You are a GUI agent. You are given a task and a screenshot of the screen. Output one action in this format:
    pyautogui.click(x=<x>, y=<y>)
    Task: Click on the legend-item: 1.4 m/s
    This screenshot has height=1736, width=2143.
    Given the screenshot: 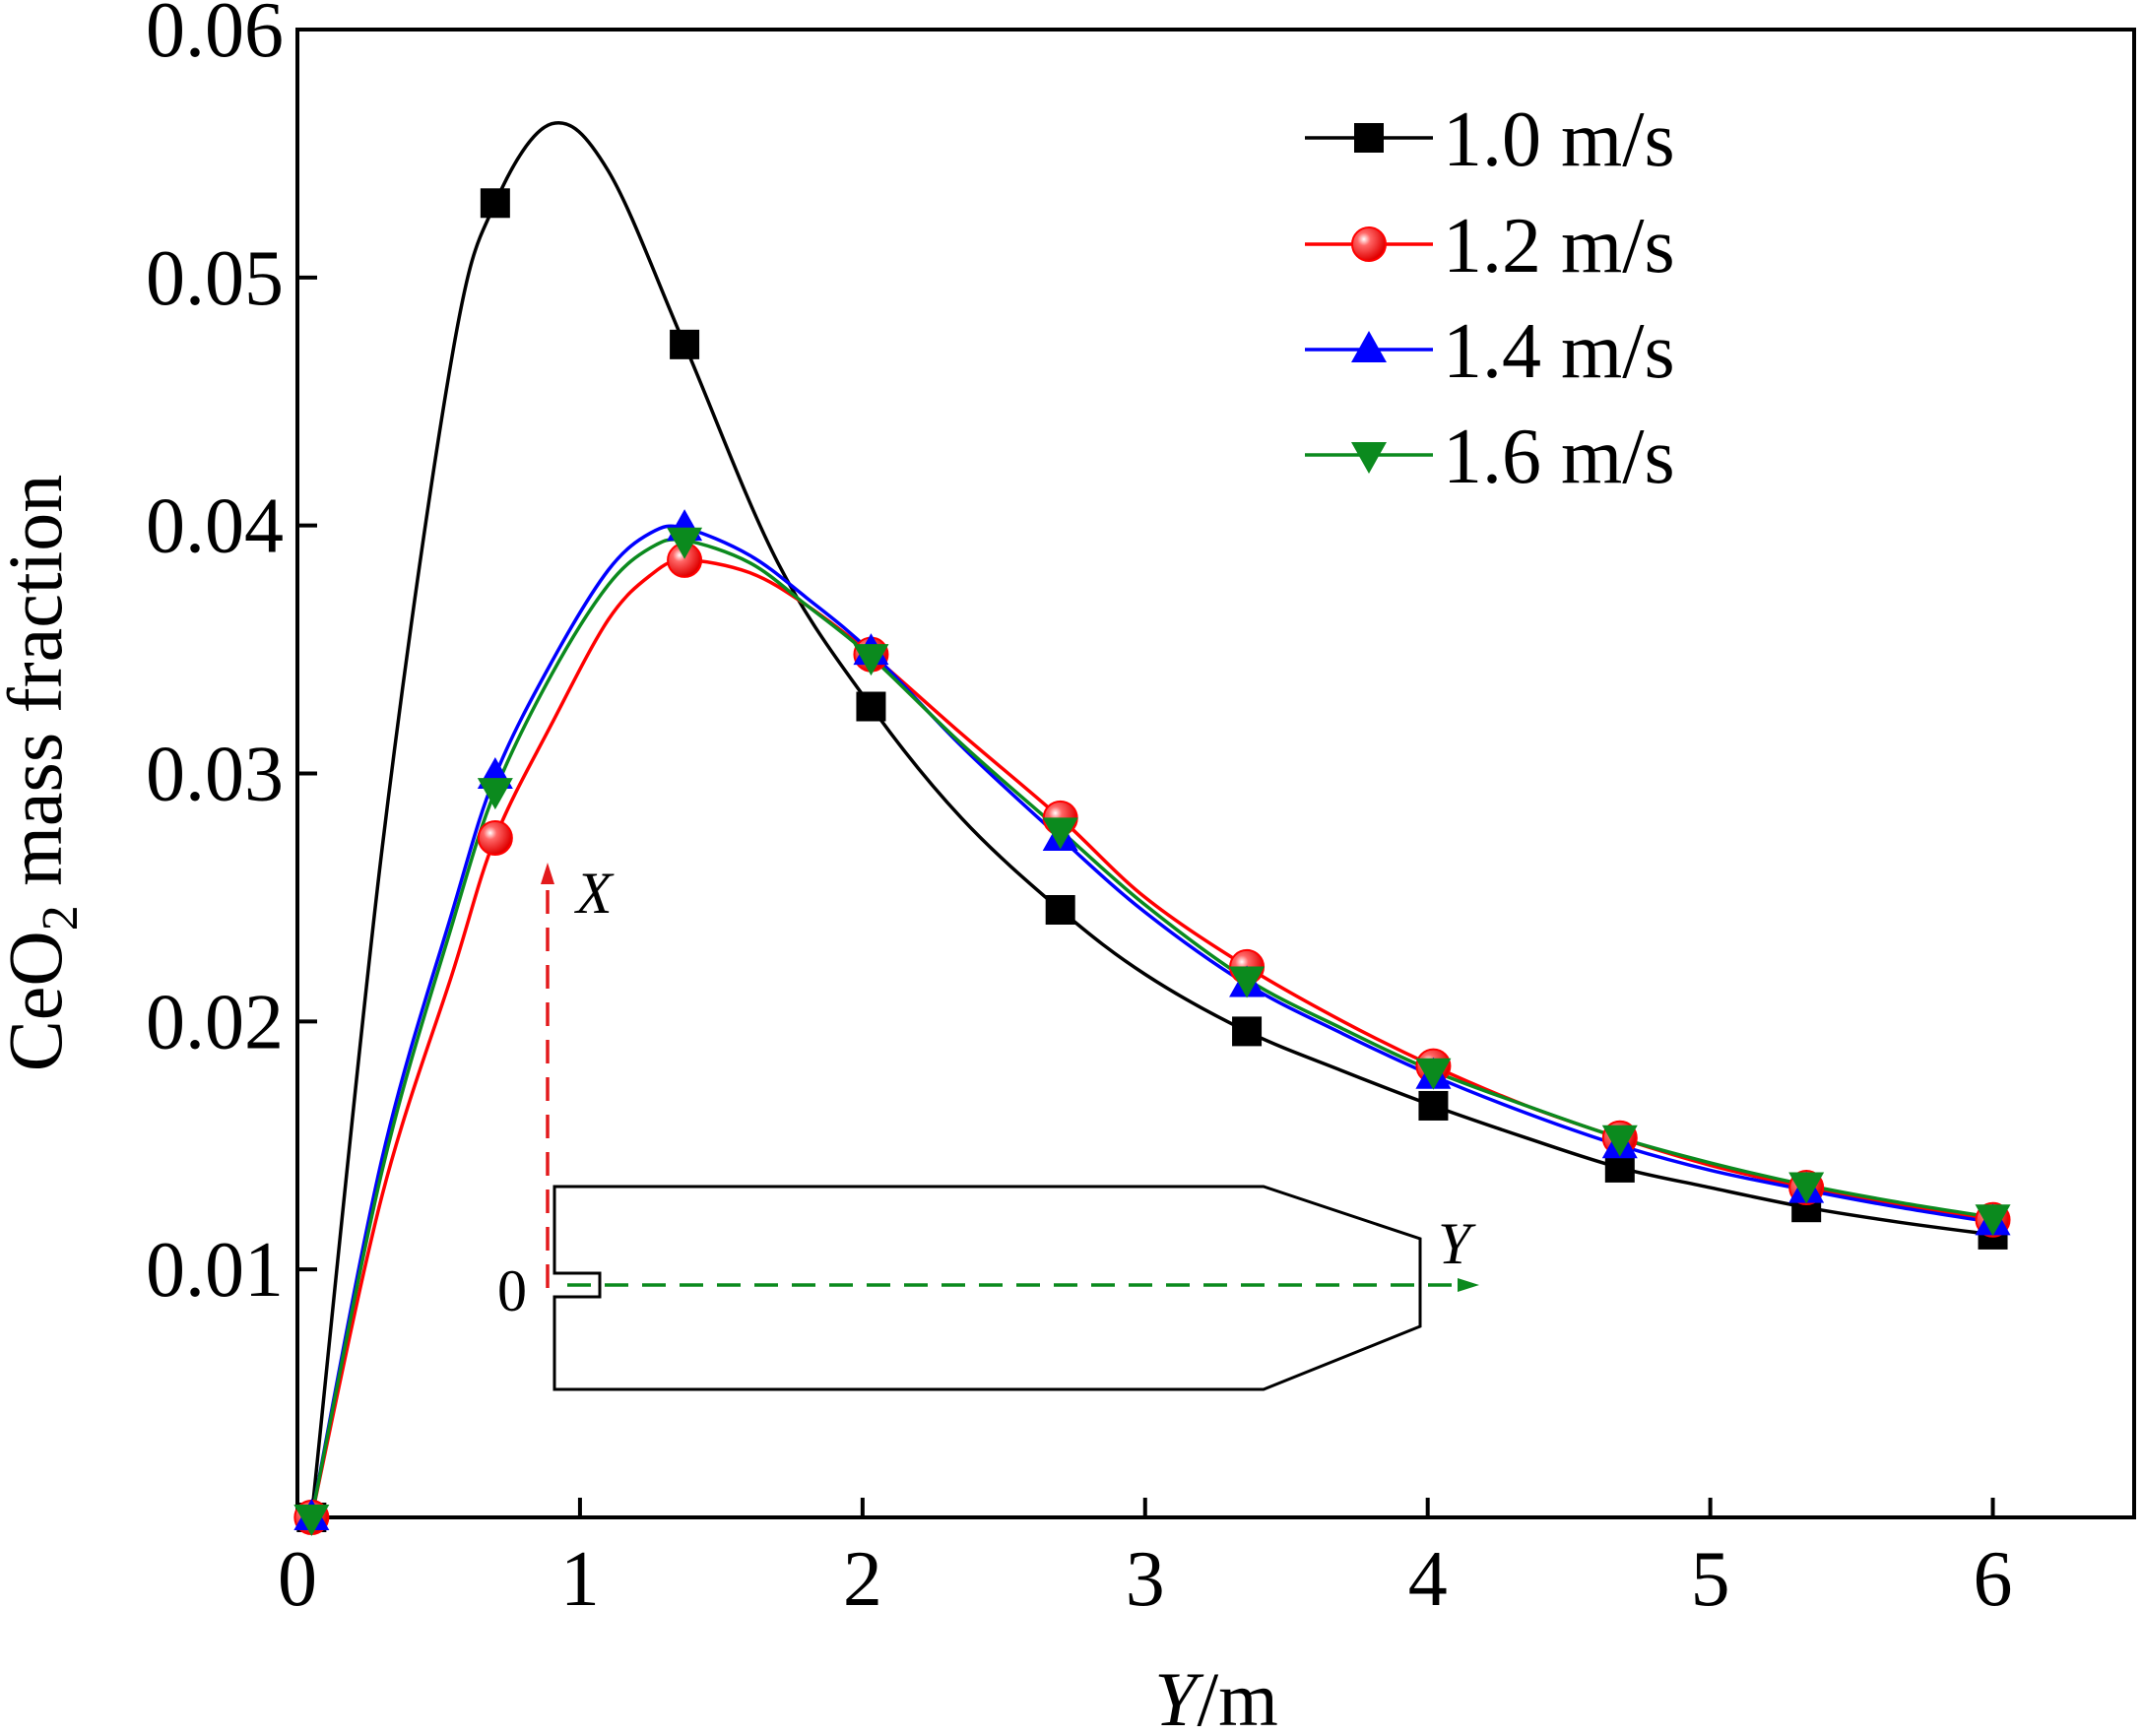 What is the action you would take?
    pyautogui.click(x=1490, y=351)
    